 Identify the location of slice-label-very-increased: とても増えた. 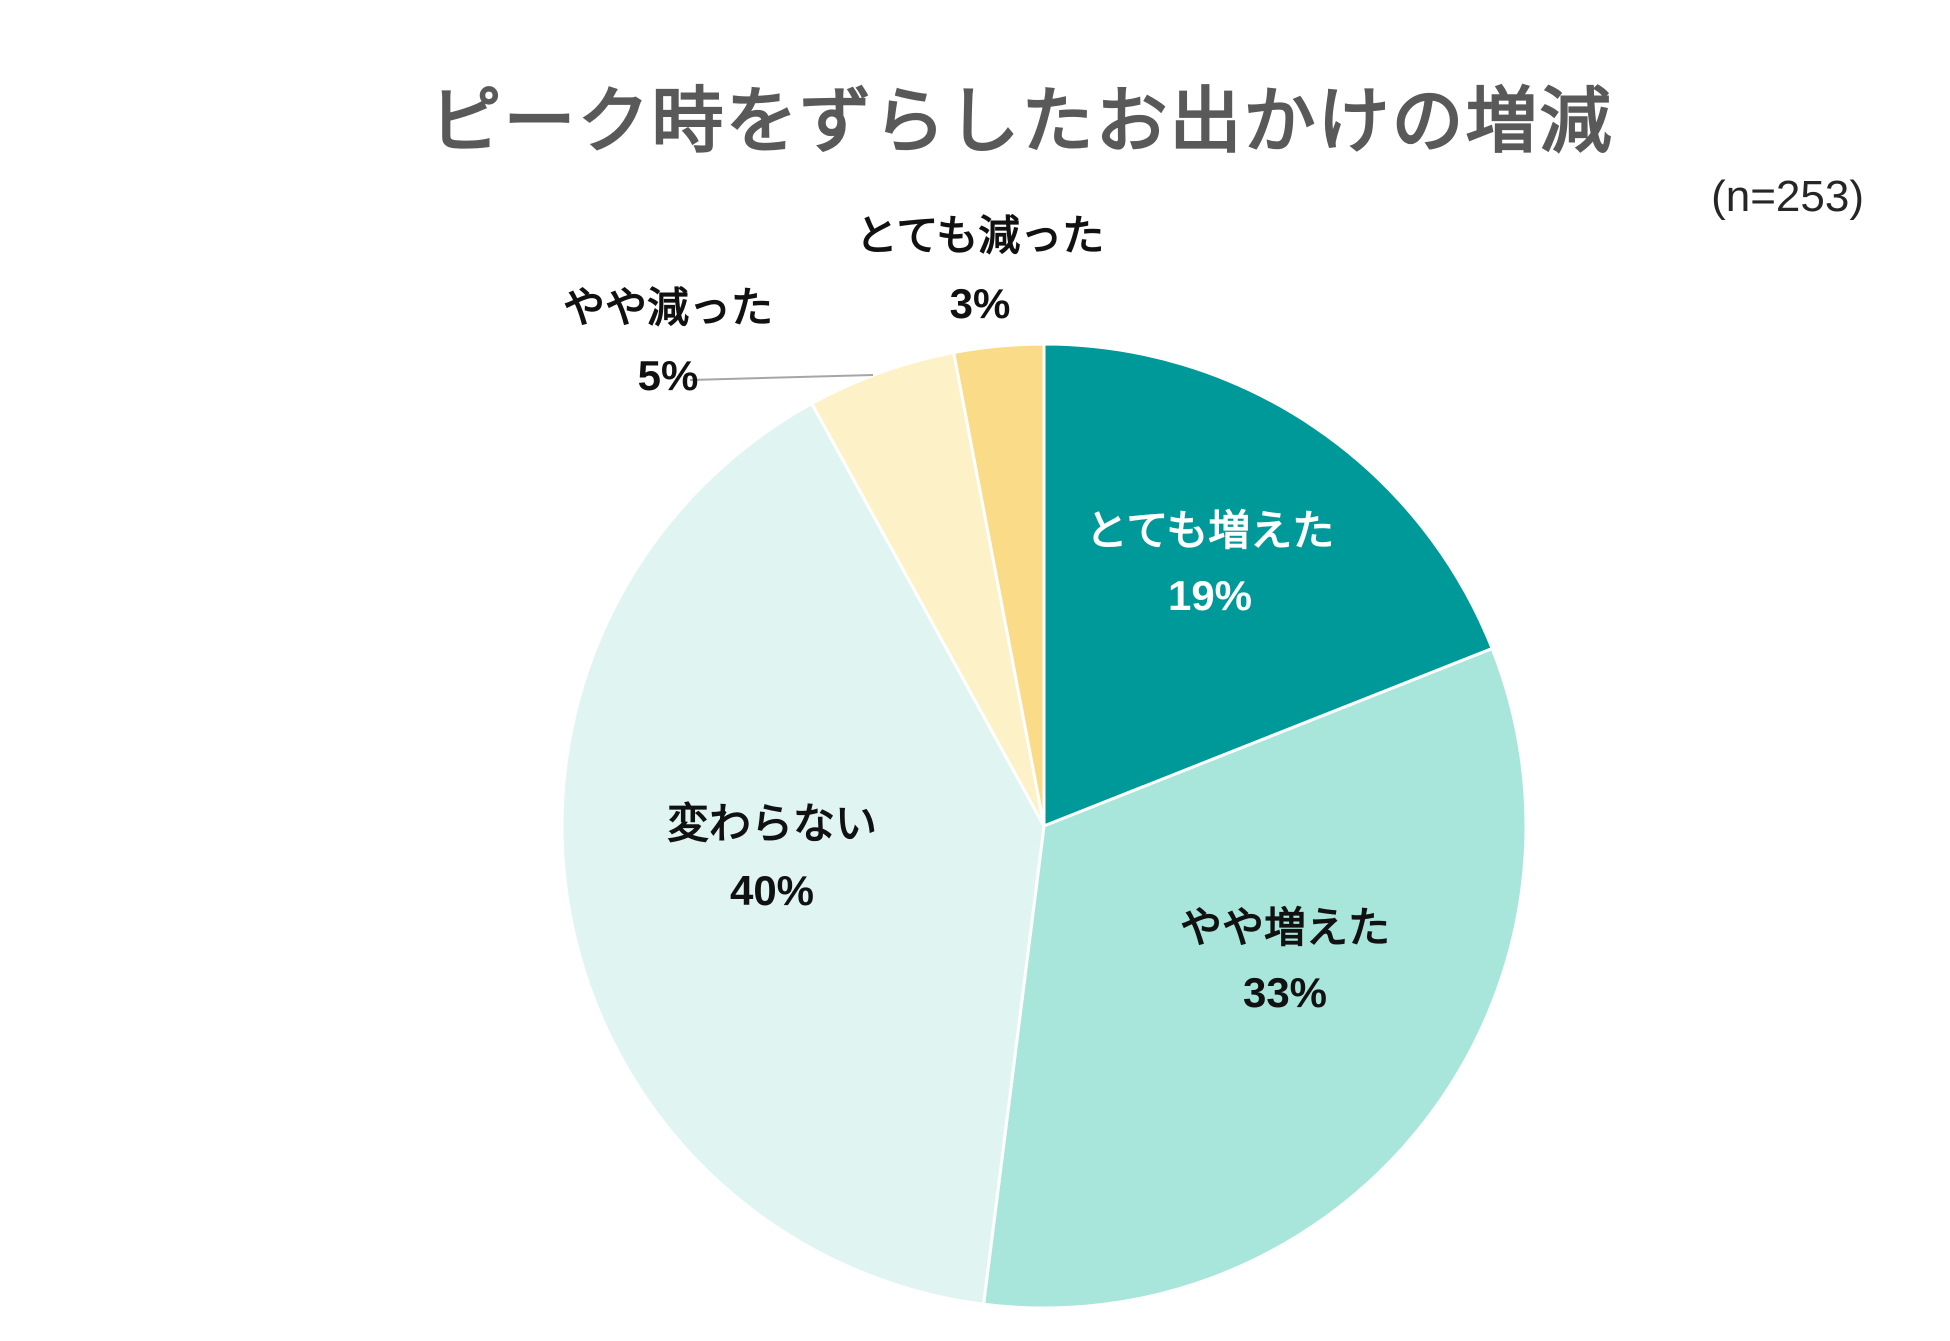
(1210, 530).